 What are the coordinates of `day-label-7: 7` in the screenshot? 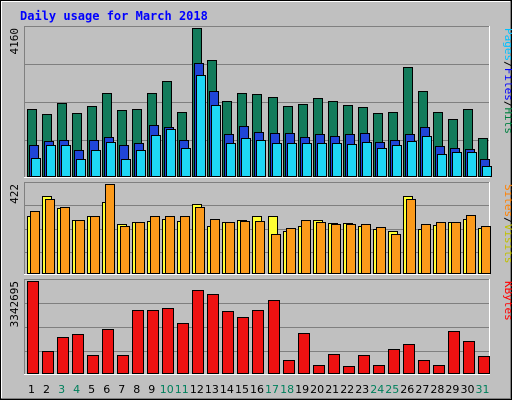 It's located at (121, 389).